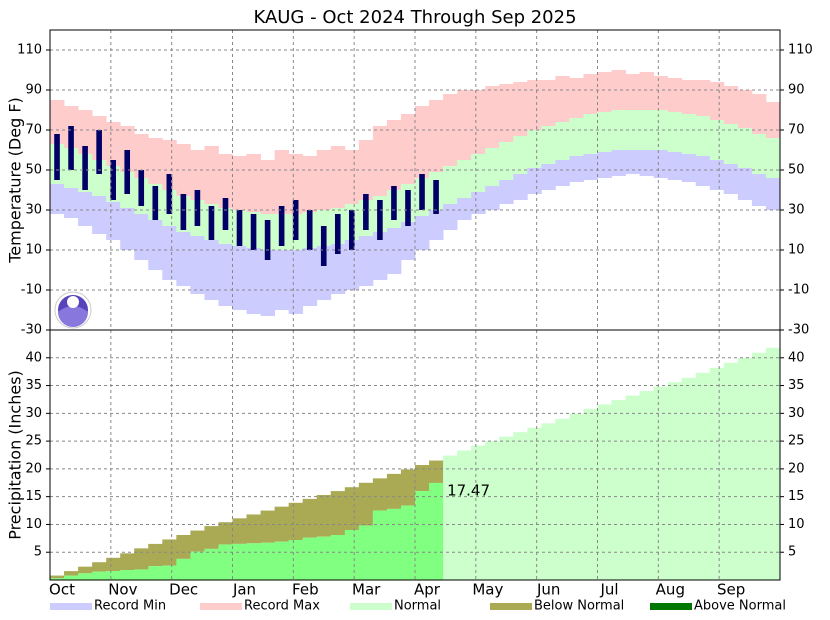 This screenshot has width=830, height=620. Describe the element at coordinates (183, 590) in the screenshot. I see `x-tick-label: Dec` at that location.